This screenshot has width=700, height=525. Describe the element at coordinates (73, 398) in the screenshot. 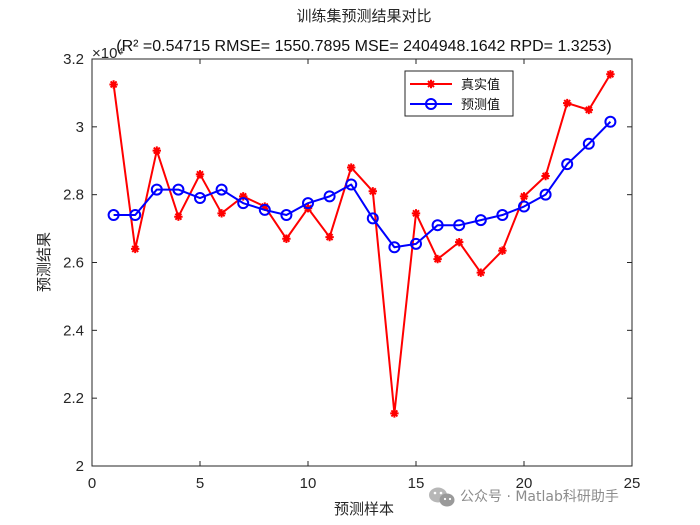

I see `y-tick-label: 2.2` at that location.